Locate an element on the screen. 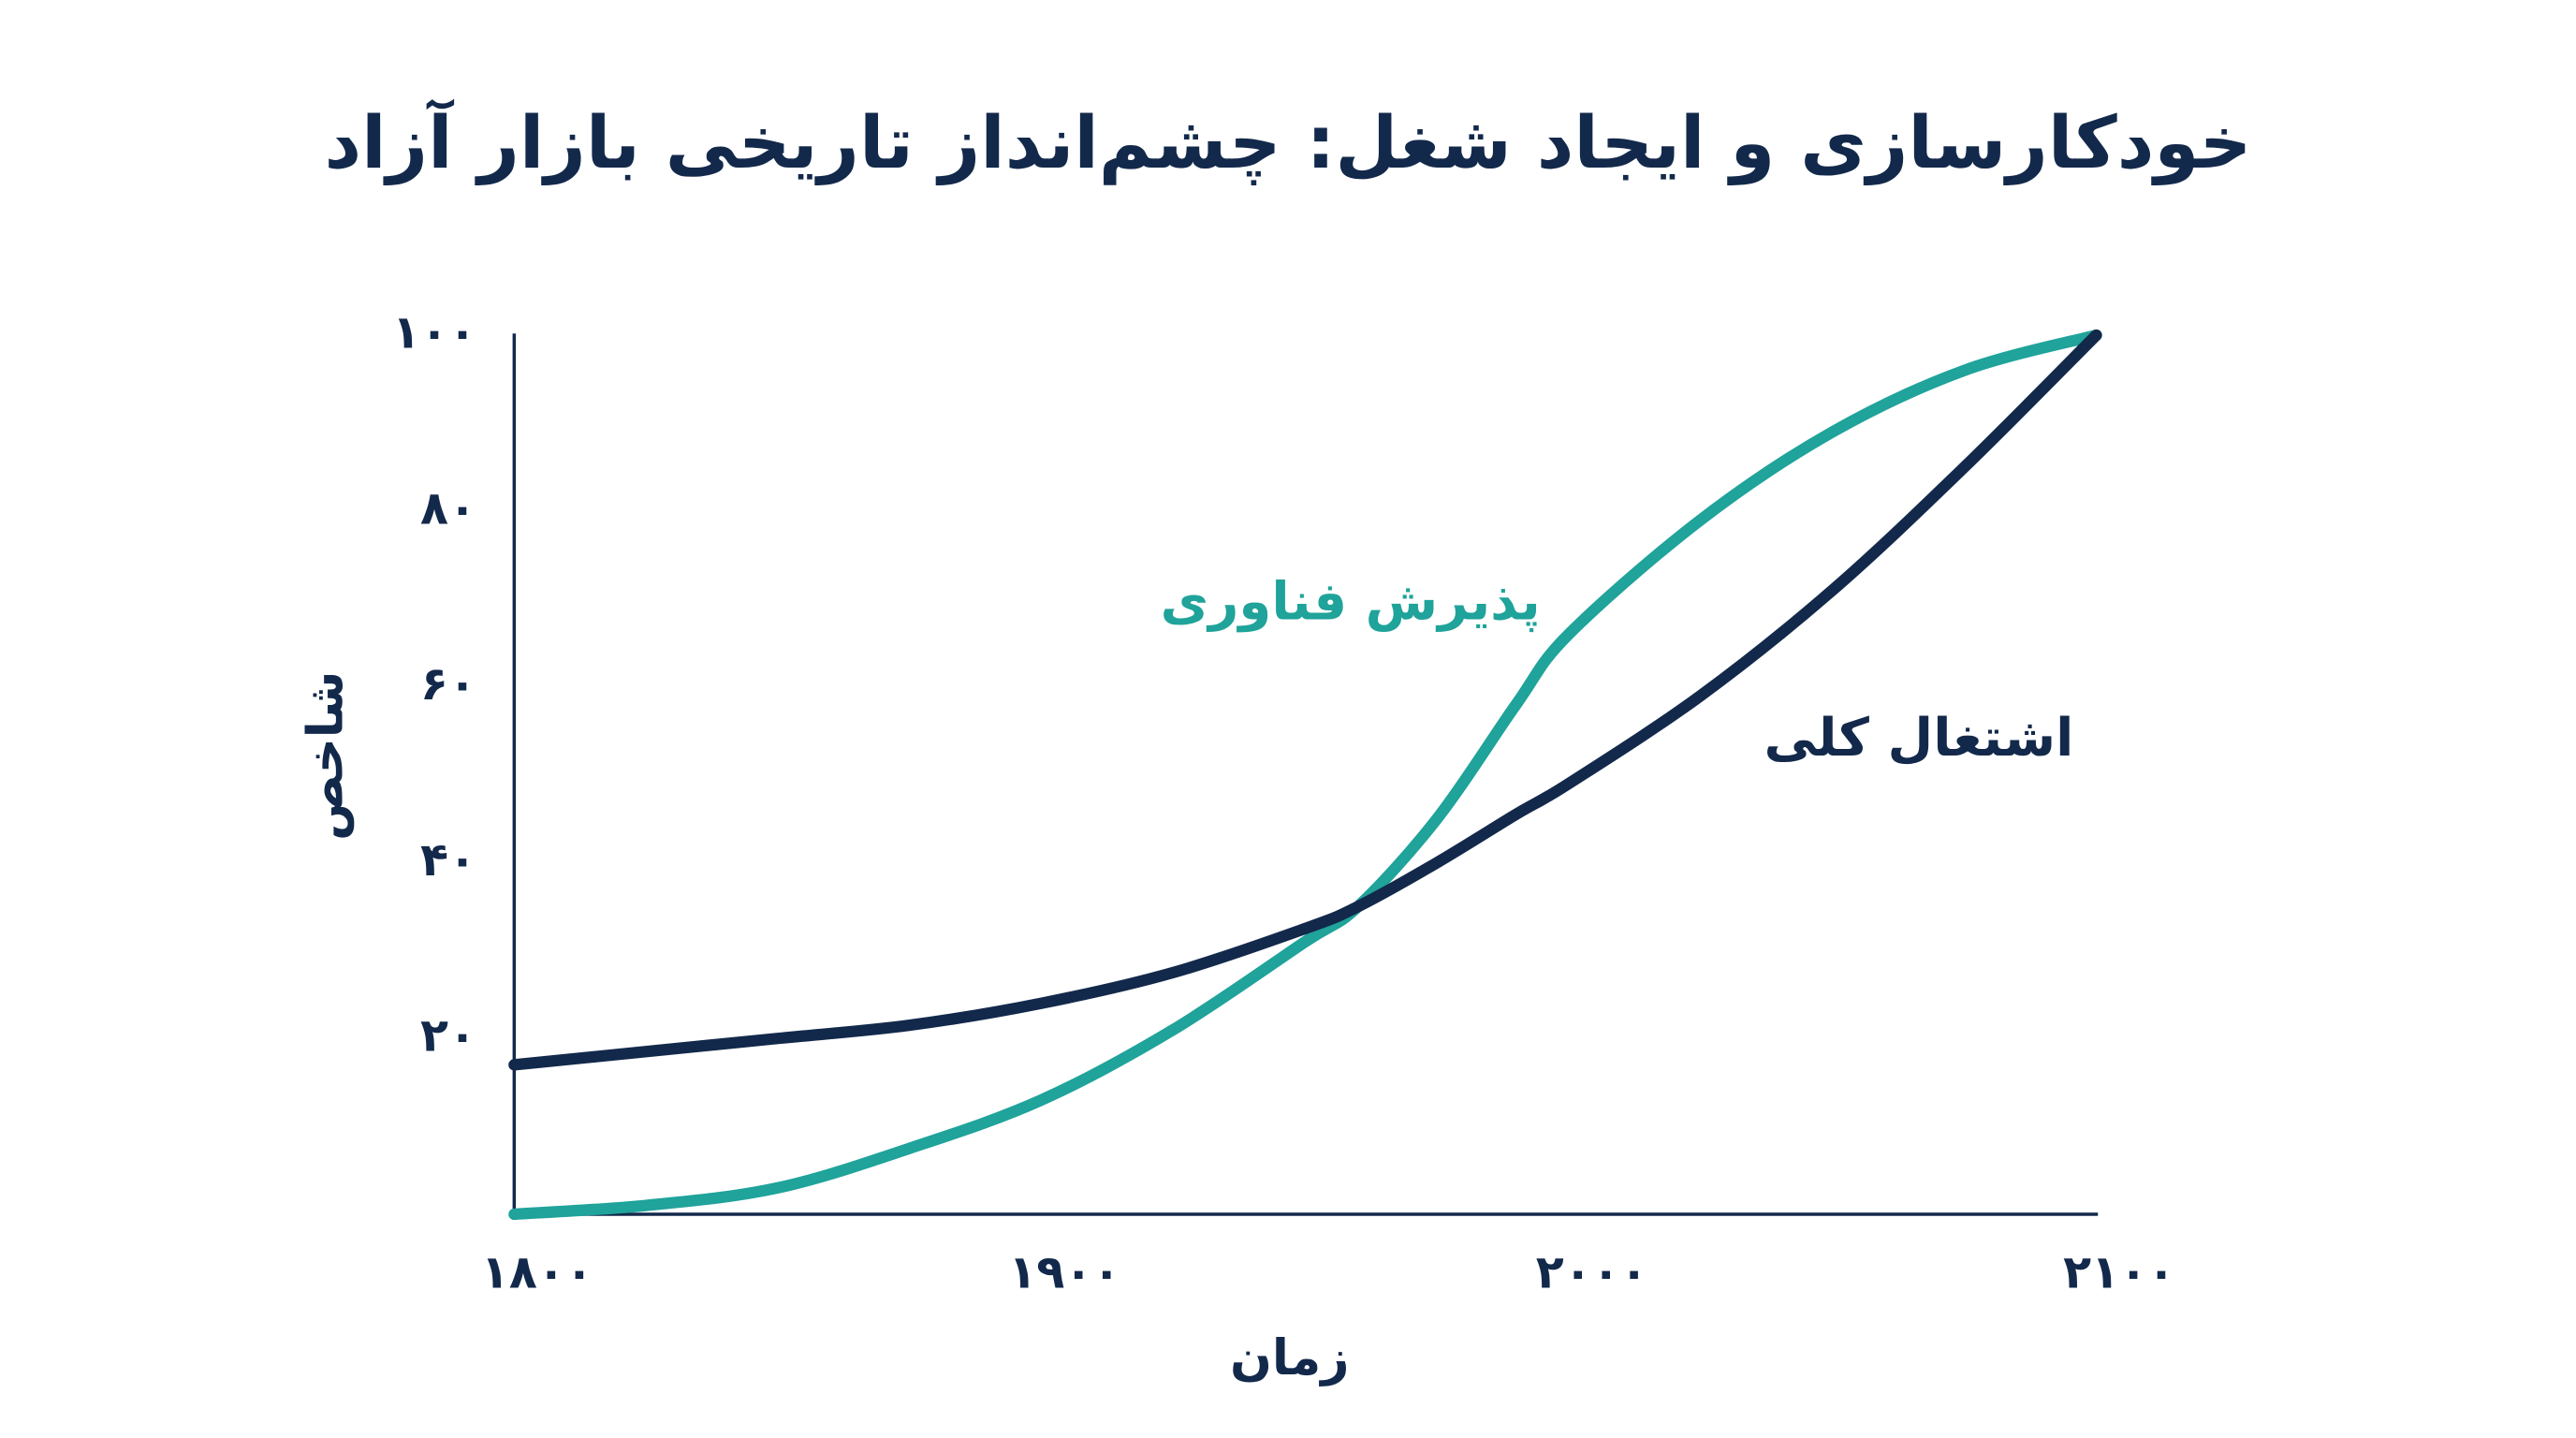  series-label: پذیرش فناوری is located at coordinates (1351, 601).